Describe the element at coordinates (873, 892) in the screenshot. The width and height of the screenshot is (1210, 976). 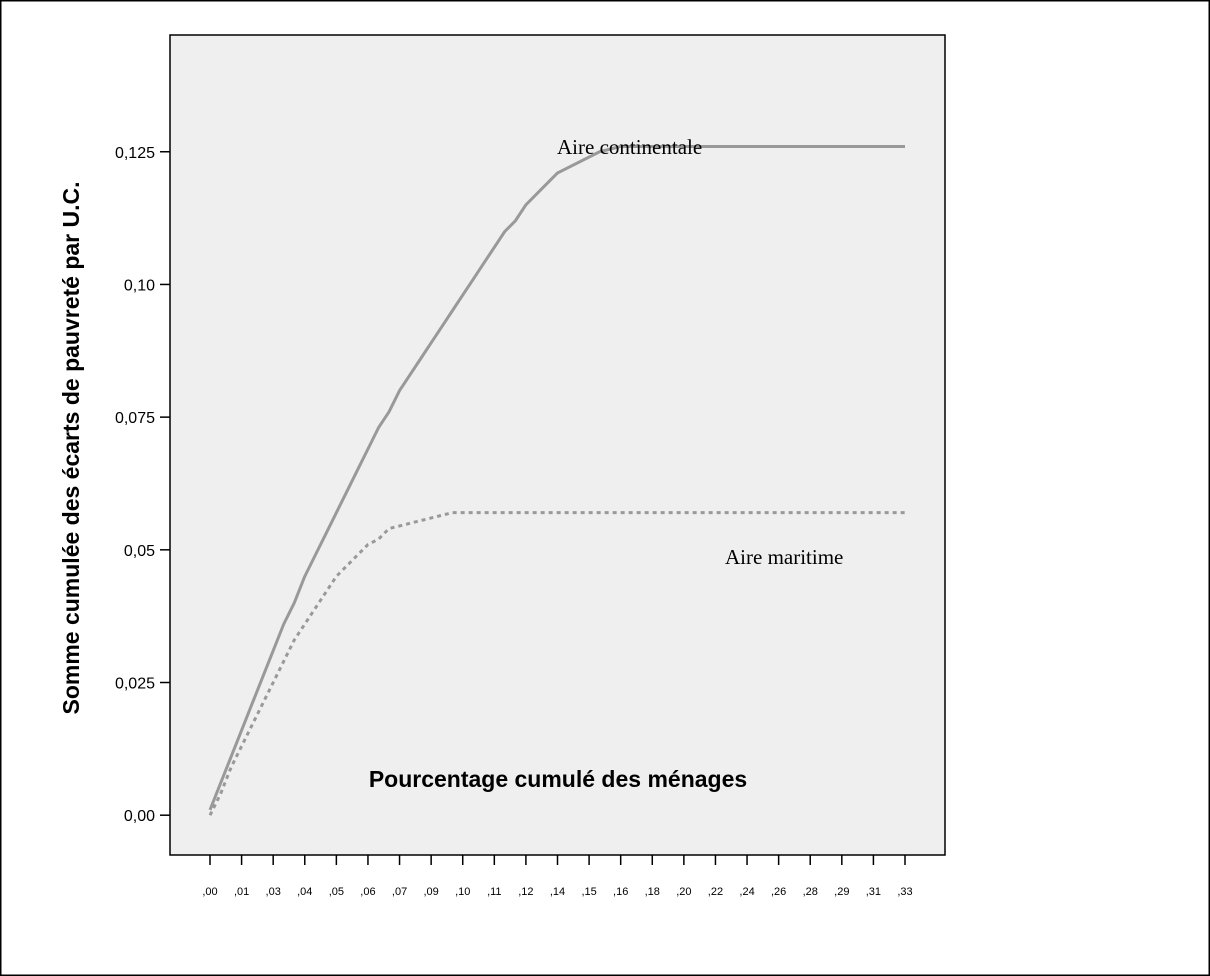
I see `x-tick-label: ,31` at that location.